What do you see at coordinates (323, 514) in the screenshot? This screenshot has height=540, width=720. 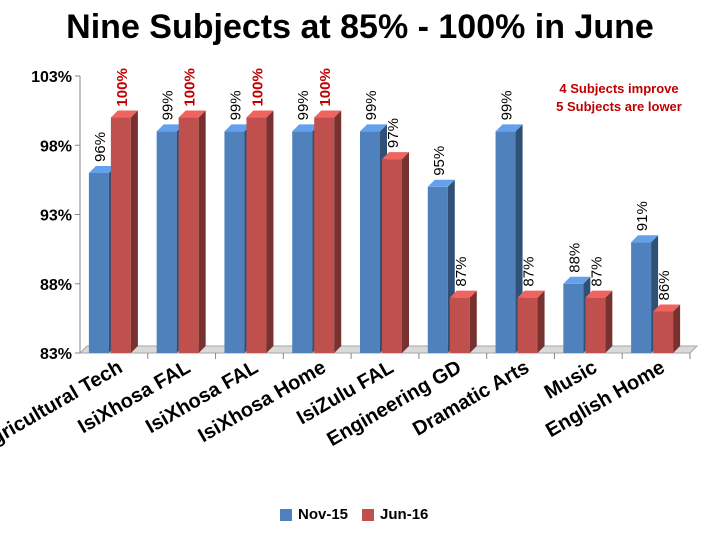 I see `legend-label: Nov-15` at bounding box center [323, 514].